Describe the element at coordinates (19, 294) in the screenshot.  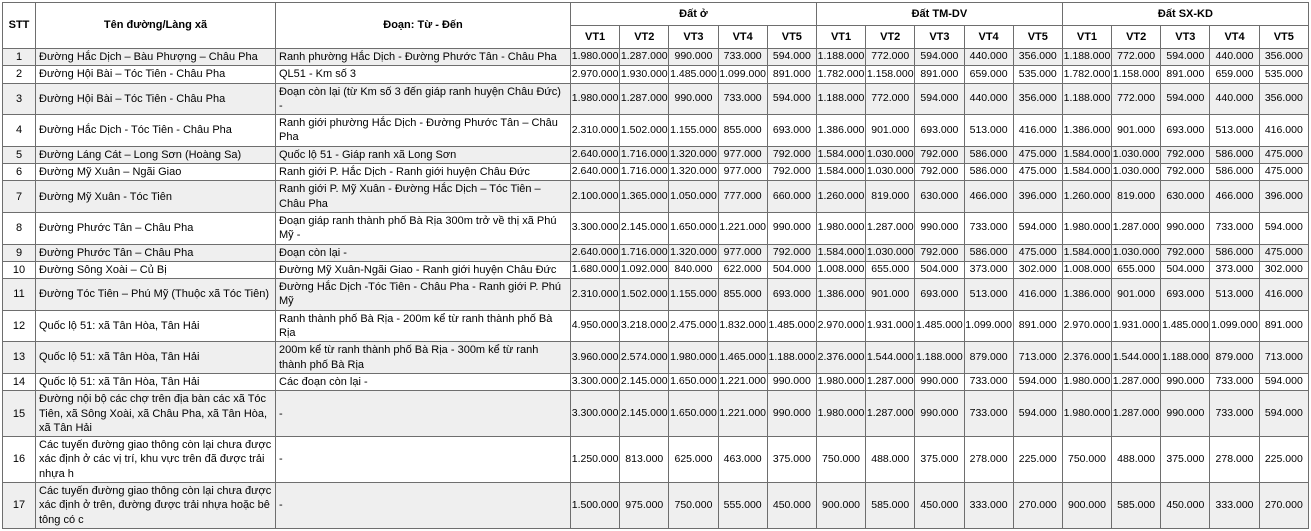
I see `stt-cell: 11` at that location.